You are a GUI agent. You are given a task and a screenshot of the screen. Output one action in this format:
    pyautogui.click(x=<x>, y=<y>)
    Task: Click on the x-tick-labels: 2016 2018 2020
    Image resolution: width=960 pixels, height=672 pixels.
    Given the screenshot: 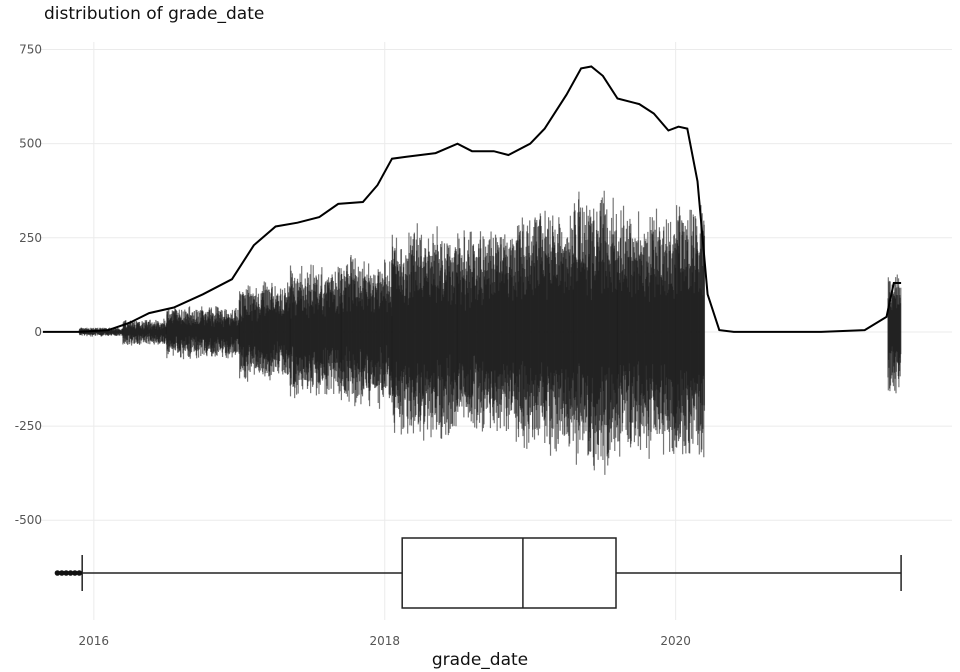 What is the action you would take?
    pyautogui.click(x=385, y=641)
    